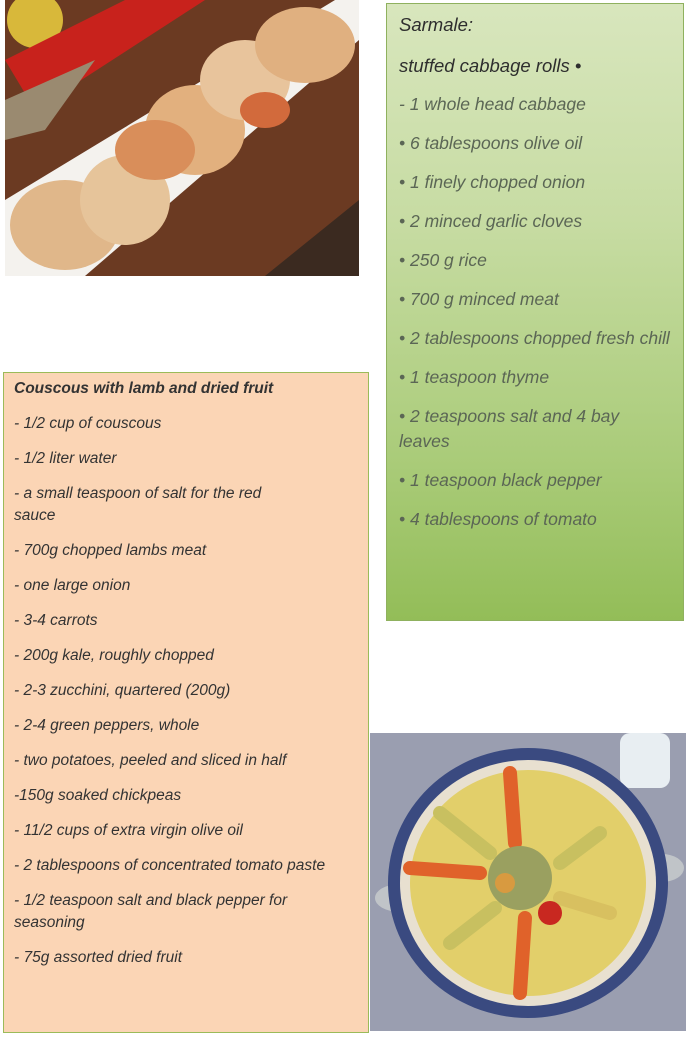  Describe the element at coordinates (182, 138) in the screenshot. I see `cabbage-rolls-photo` at that location.